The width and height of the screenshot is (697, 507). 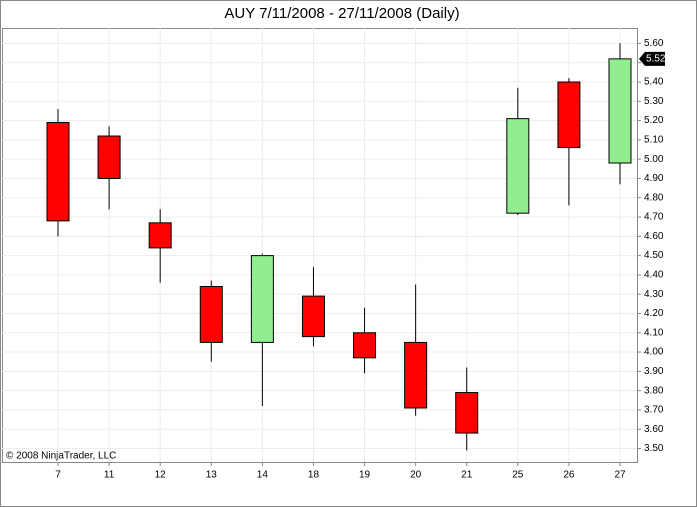 I want to click on y-tick-label: 3.70, so click(x=654, y=410).